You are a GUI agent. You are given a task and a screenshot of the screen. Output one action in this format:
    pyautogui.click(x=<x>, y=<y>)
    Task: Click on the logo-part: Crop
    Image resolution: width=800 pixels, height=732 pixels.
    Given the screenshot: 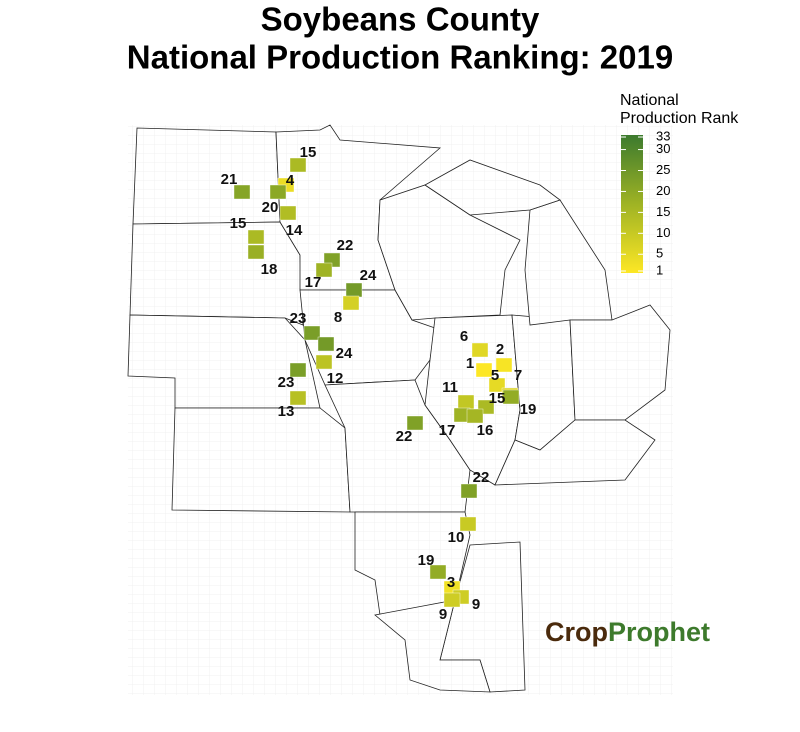 What is the action you would take?
    pyautogui.click(x=576, y=632)
    